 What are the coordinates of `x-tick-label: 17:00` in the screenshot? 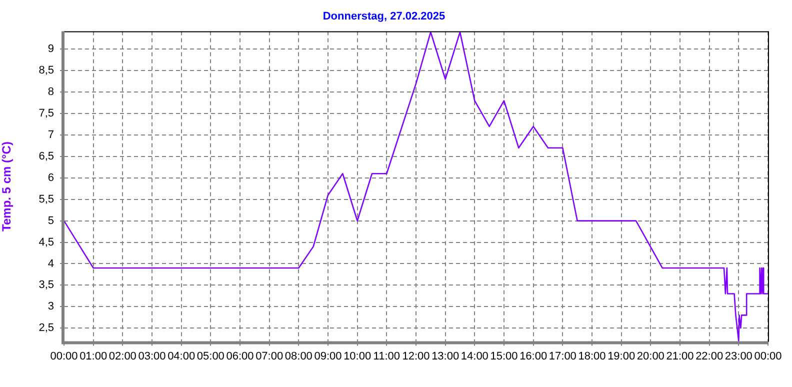 It's located at (562, 356).